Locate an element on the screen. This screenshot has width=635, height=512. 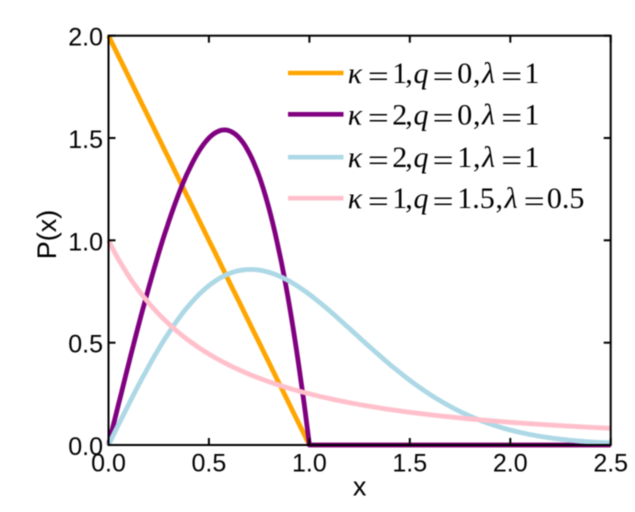
svg-text: P(x) is located at coordinates (47, 235).